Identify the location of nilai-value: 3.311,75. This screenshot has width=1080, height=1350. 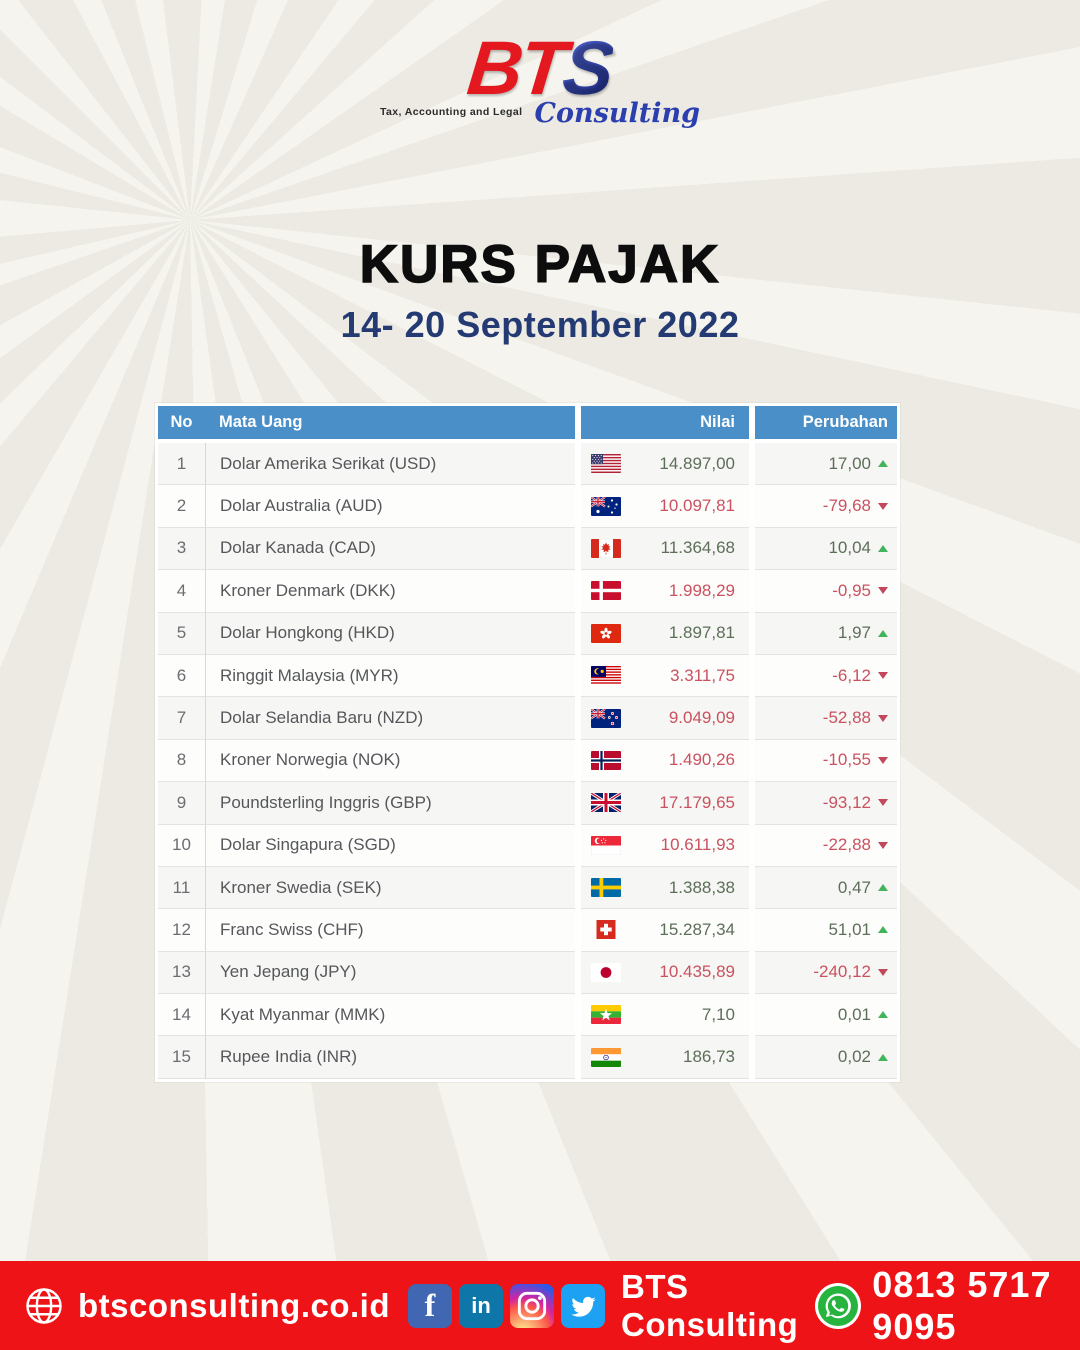
(702, 675).